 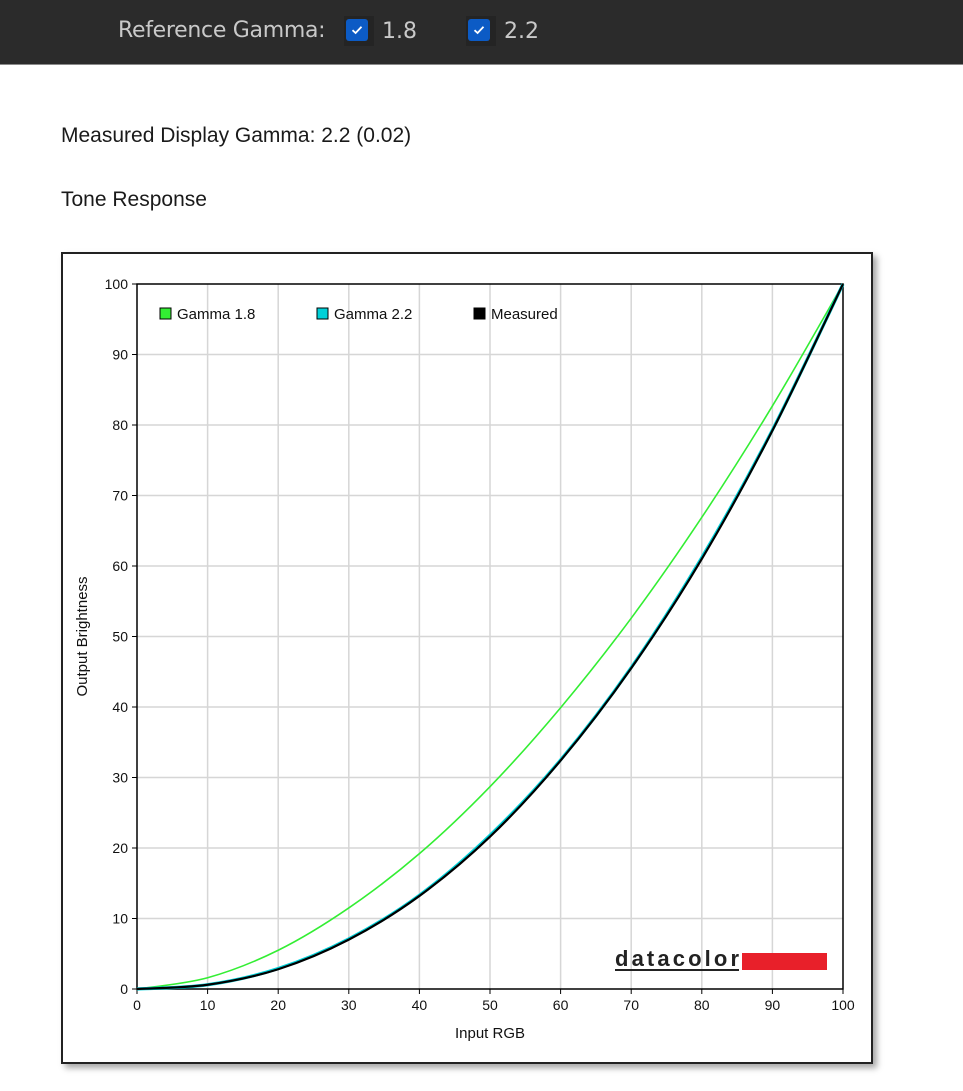 I want to click on y-tick-label: 80, so click(x=120, y=425).